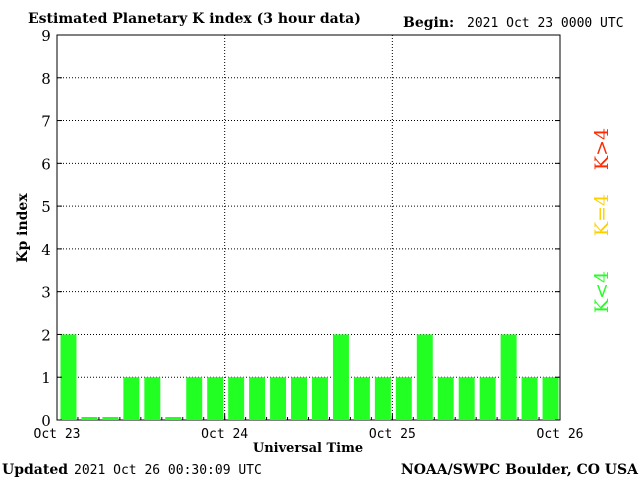 The image size is (640, 480). What do you see at coordinates (428, 23) in the screenshot?
I see `begin-label: Begin:` at bounding box center [428, 23].